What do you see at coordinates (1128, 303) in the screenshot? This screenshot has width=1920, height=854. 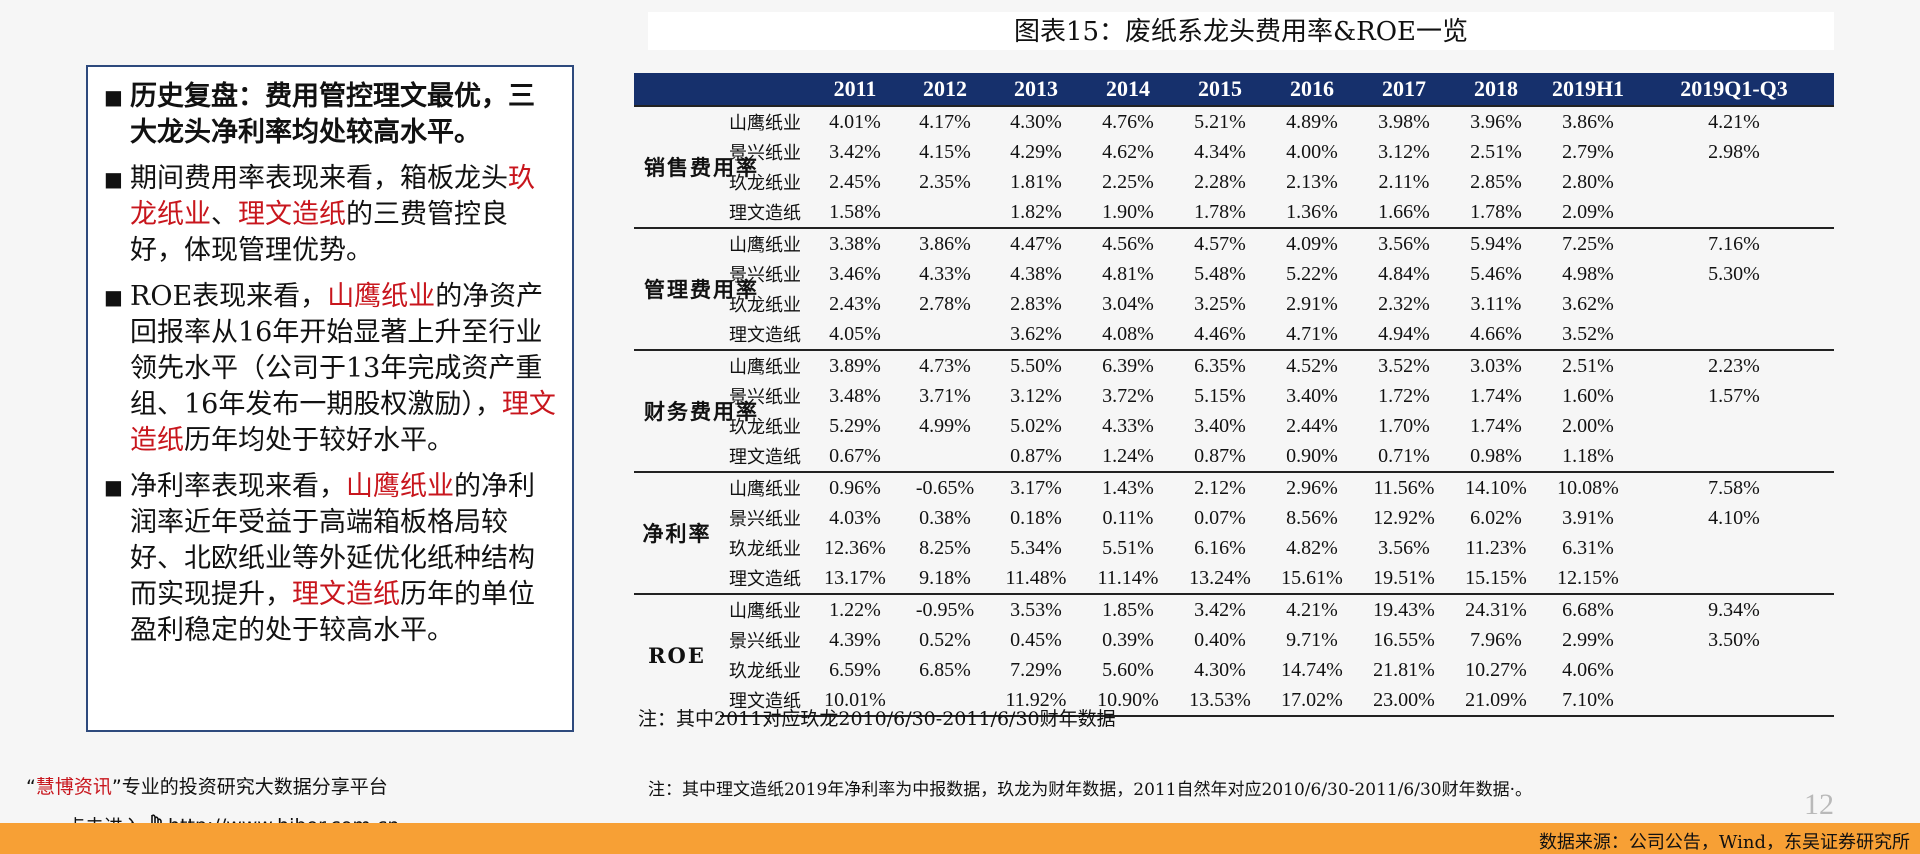 I see `ratio-value: 3.04%` at bounding box center [1128, 303].